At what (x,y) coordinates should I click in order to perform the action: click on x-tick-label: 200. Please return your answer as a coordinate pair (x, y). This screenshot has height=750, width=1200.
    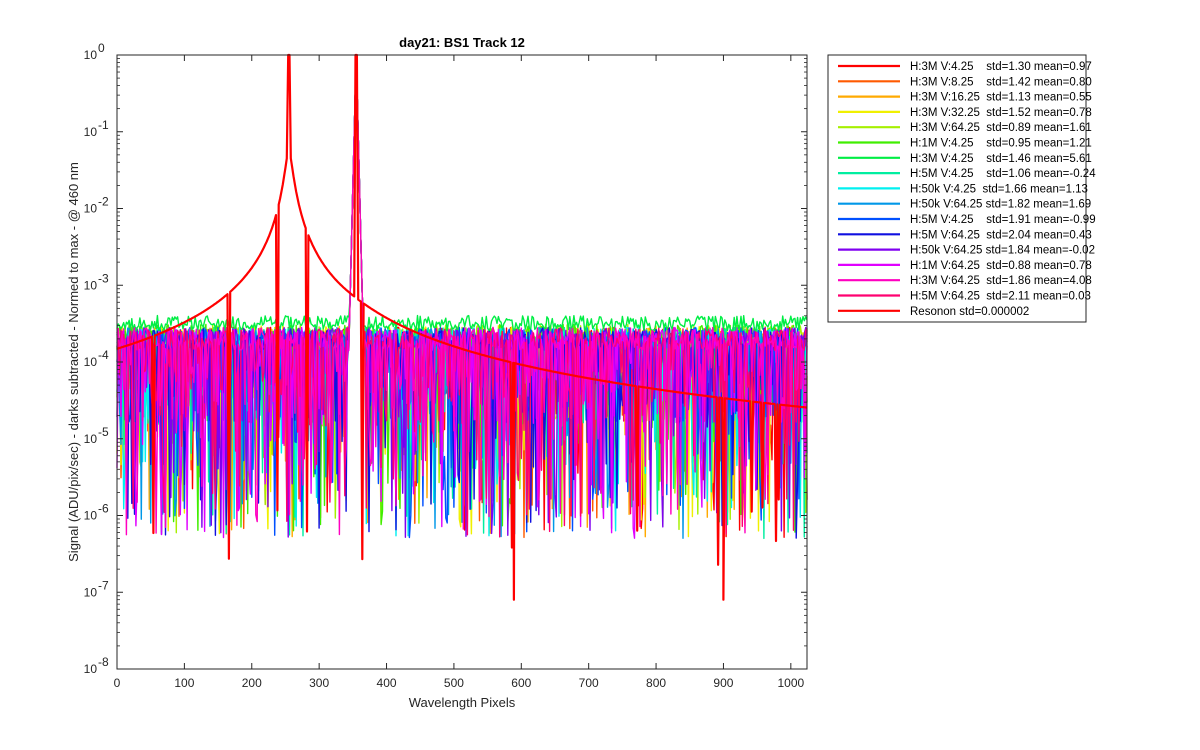
    Looking at the image, I should click on (252, 683).